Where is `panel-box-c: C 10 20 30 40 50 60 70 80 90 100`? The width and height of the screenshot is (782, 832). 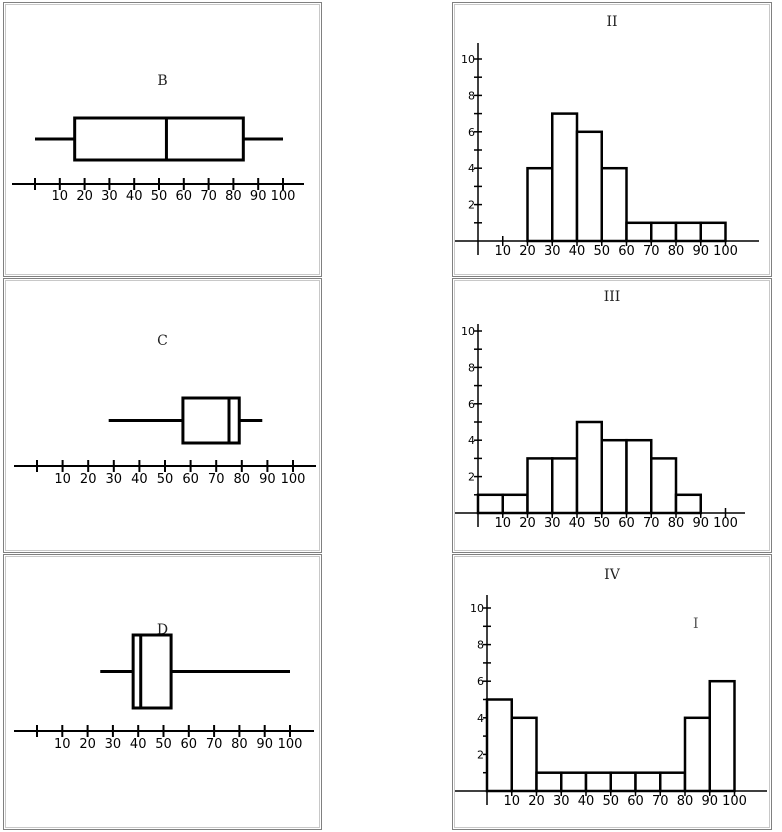
panel-box-c: C 10 20 30 40 50 60 70 80 90 100 is located at coordinates (162, 415).